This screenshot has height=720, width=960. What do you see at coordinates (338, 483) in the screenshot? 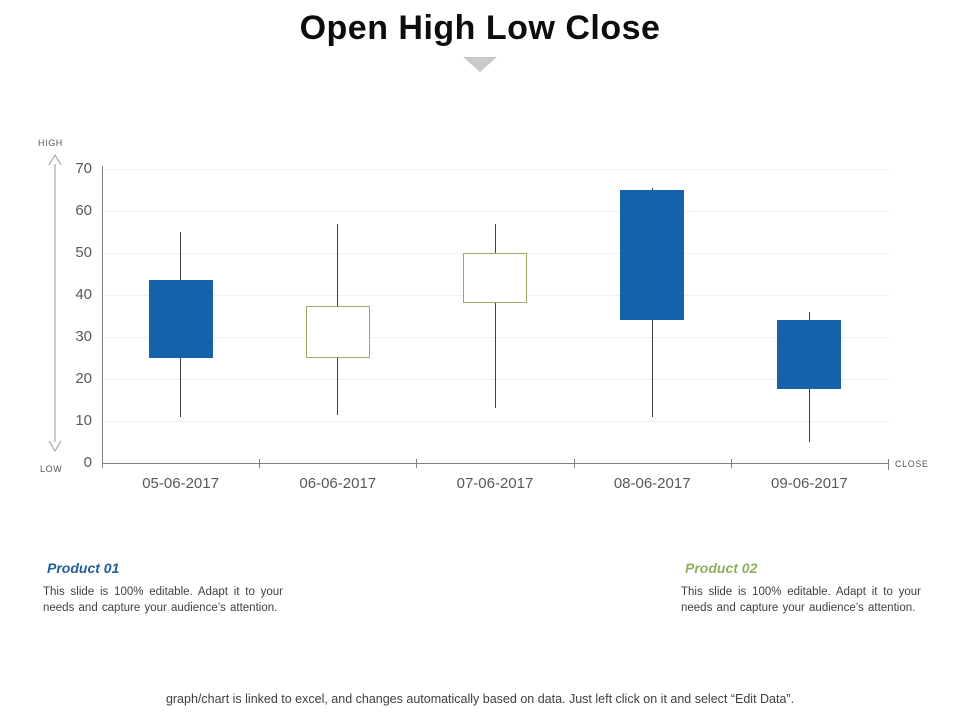
I see `x-axis-category-label: 06-06-2017` at bounding box center [338, 483].